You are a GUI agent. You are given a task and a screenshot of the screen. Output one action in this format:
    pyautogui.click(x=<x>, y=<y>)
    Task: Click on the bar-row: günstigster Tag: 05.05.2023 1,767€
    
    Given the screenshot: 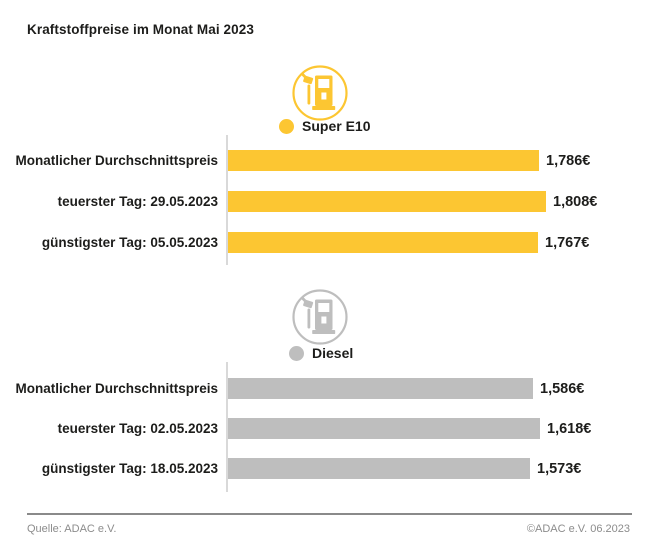 What is the action you would take?
    pyautogui.click(x=325, y=242)
    